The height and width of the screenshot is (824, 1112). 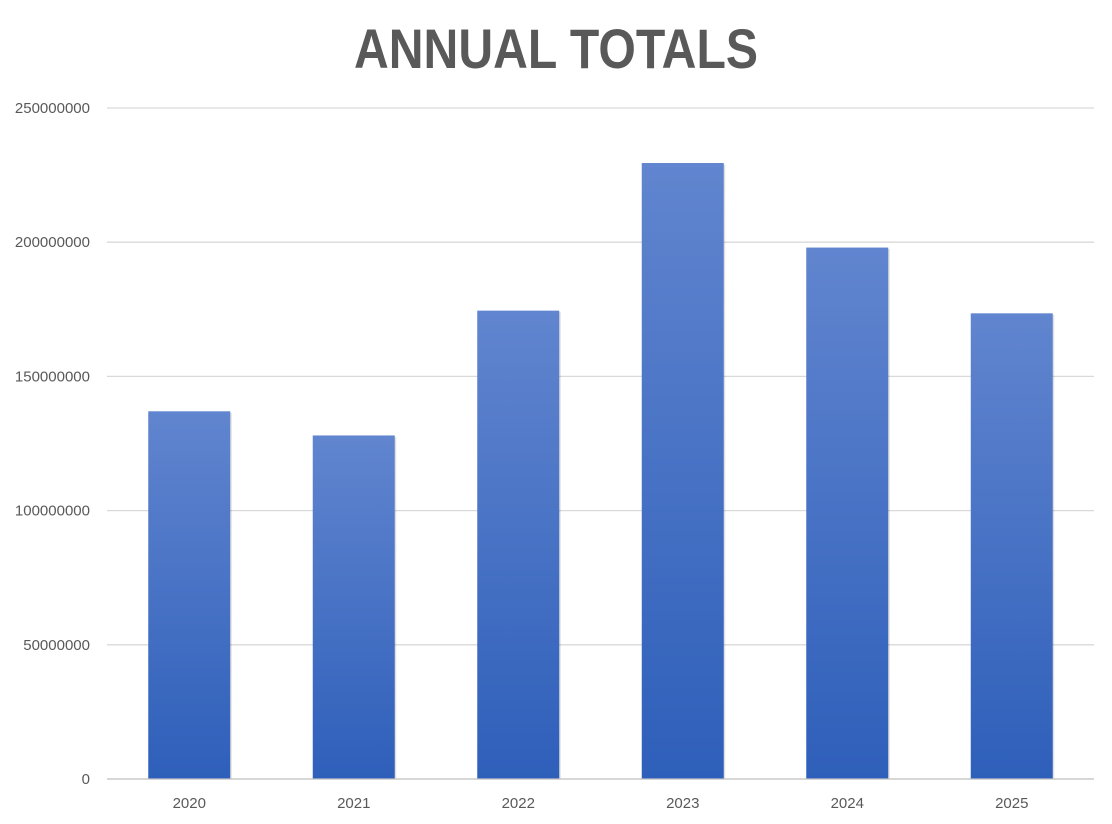 I want to click on x-tick-label: 2020, so click(x=189, y=803).